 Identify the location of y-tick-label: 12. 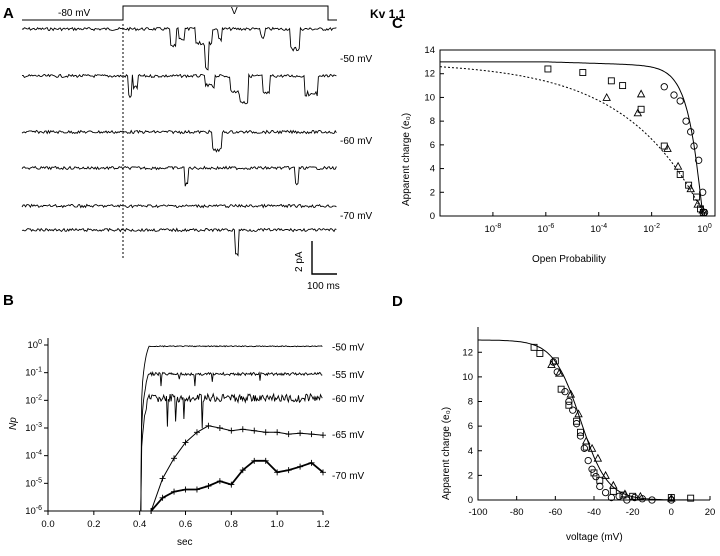
(467, 352).